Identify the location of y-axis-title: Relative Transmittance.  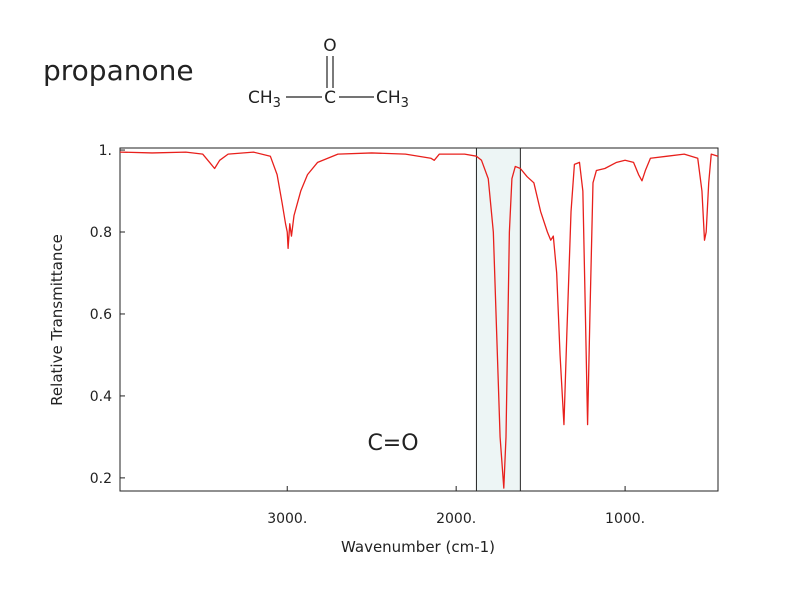
(57, 320).